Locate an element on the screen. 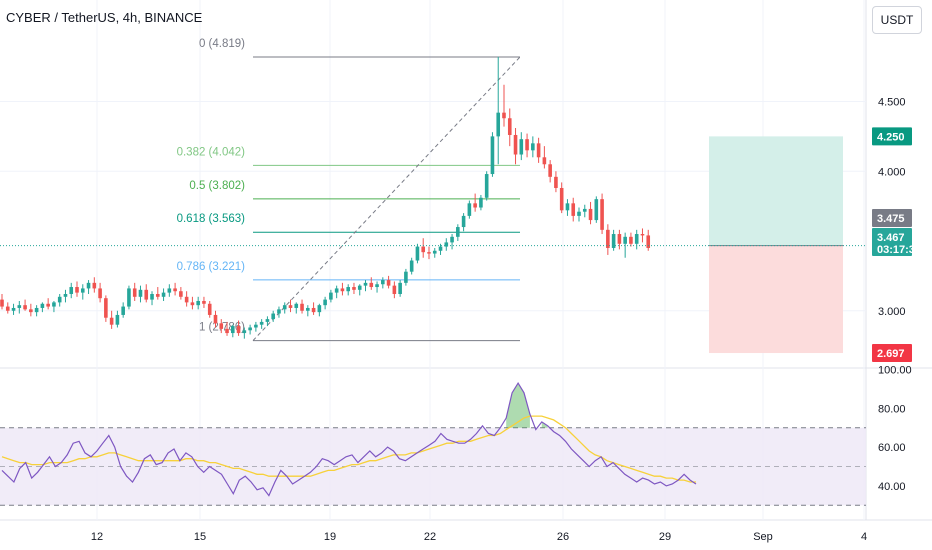 This screenshot has height=550, width=932. currency-button: USDT is located at coordinates (897, 20).